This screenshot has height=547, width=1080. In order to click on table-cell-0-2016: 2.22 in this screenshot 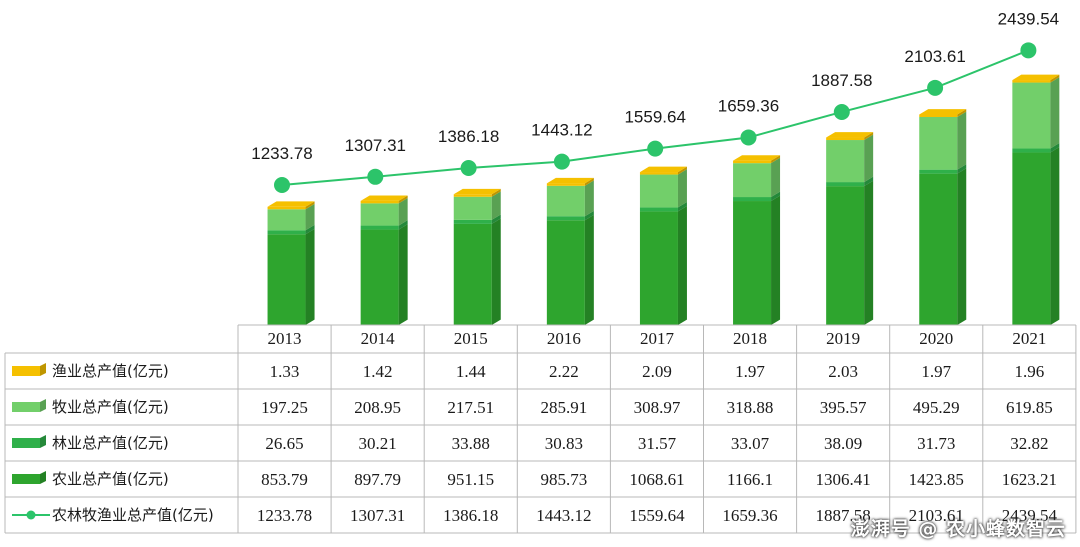, I will do `click(564, 371)`.